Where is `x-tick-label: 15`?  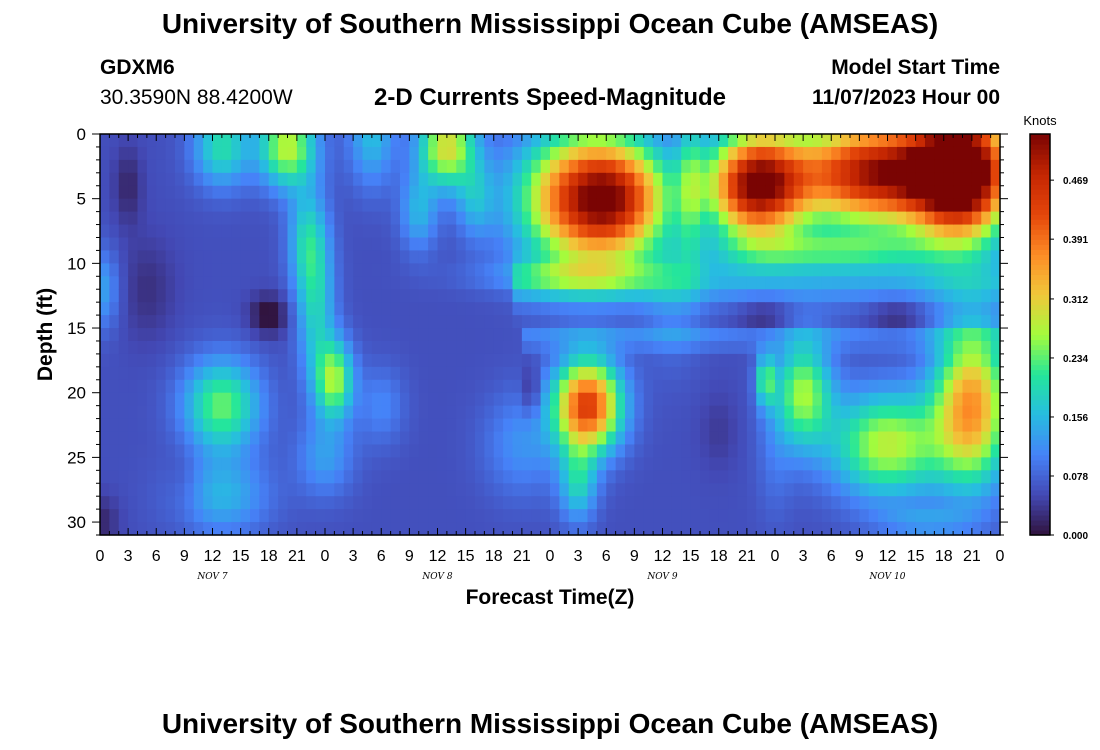 x-tick-label: 15 is located at coordinates (691, 556).